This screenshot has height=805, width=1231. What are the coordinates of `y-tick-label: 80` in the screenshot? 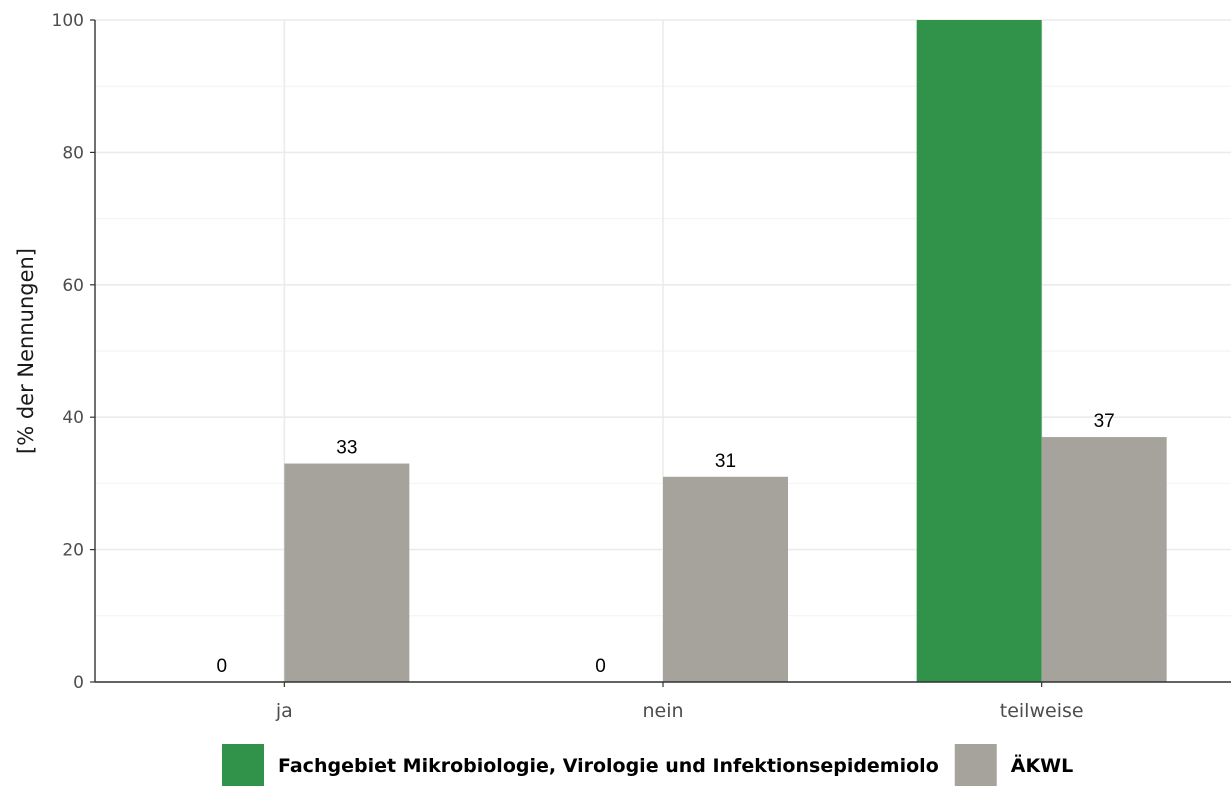 It's located at (73, 153).